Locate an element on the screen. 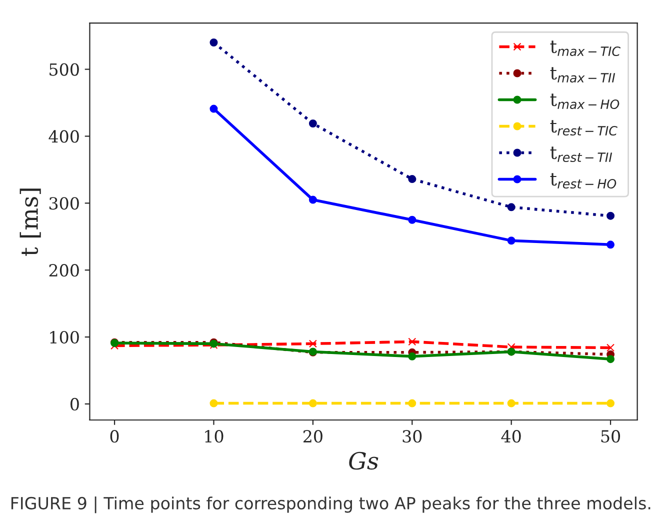 This screenshot has height=525, width=655. legend-label: t$_{max−TII}$ is located at coordinates (583, 75).